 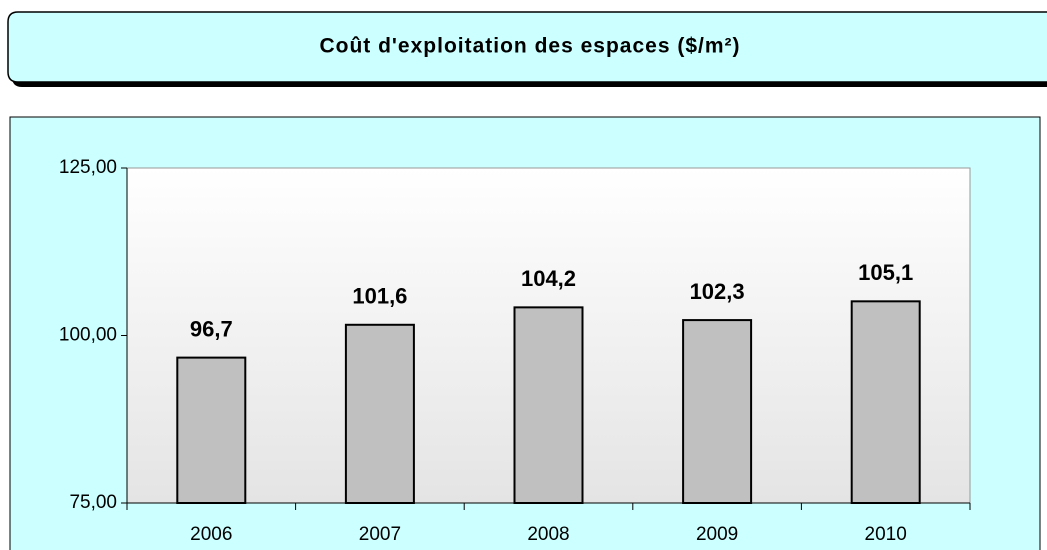 What do you see at coordinates (885, 272) in the screenshot?
I see `value-label: 105,1` at bounding box center [885, 272].